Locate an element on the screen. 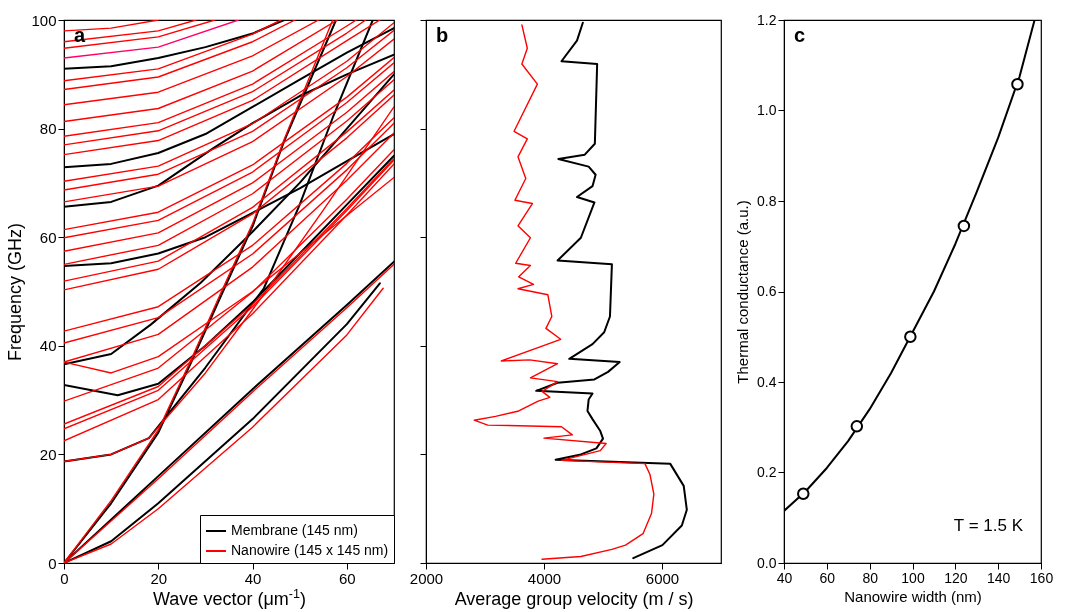 This screenshot has width=1072, height=612. x-axis-title: Nanowire width (nm) is located at coordinates (913, 596).